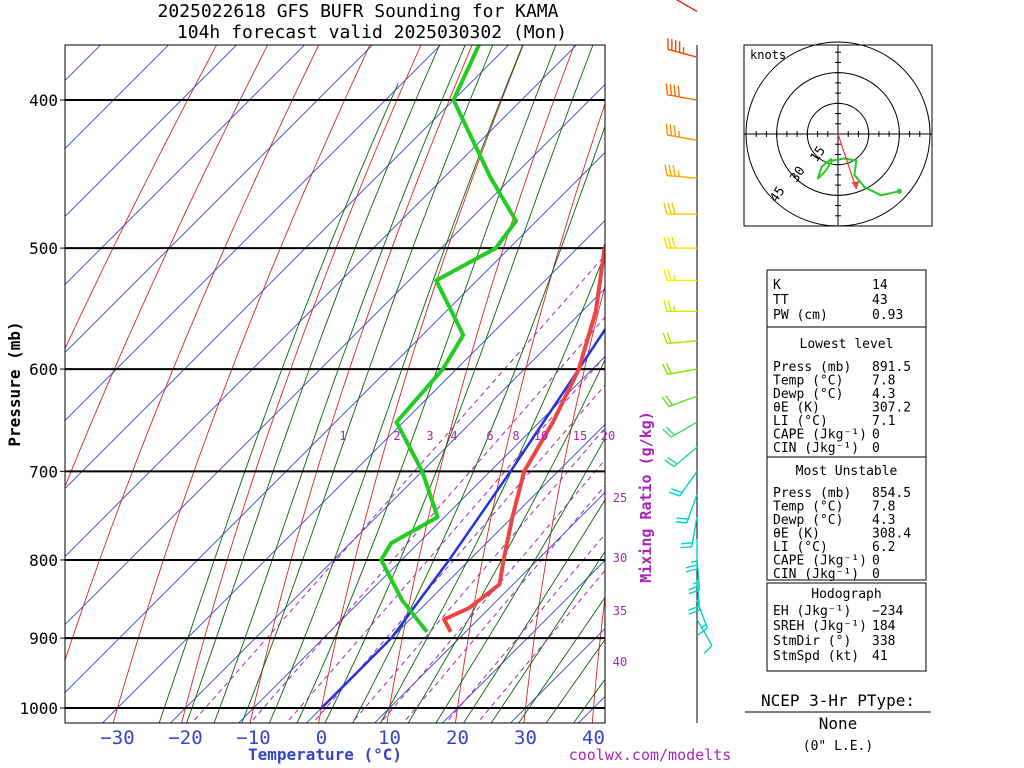 This screenshot has height=768, width=1024. Describe the element at coordinates (620, 580) in the screenshot. I see `theta-e-labels: 25 30 35 40` at that location.